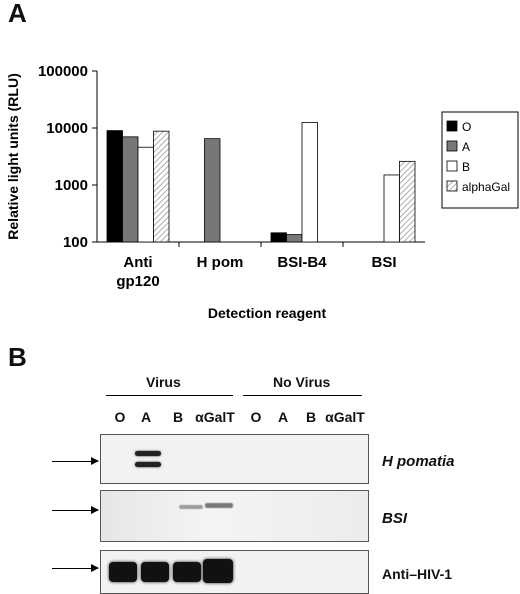 The width and height of the screenshot is (520, 594). I want to click on band-a-lower, so click(148, 464).